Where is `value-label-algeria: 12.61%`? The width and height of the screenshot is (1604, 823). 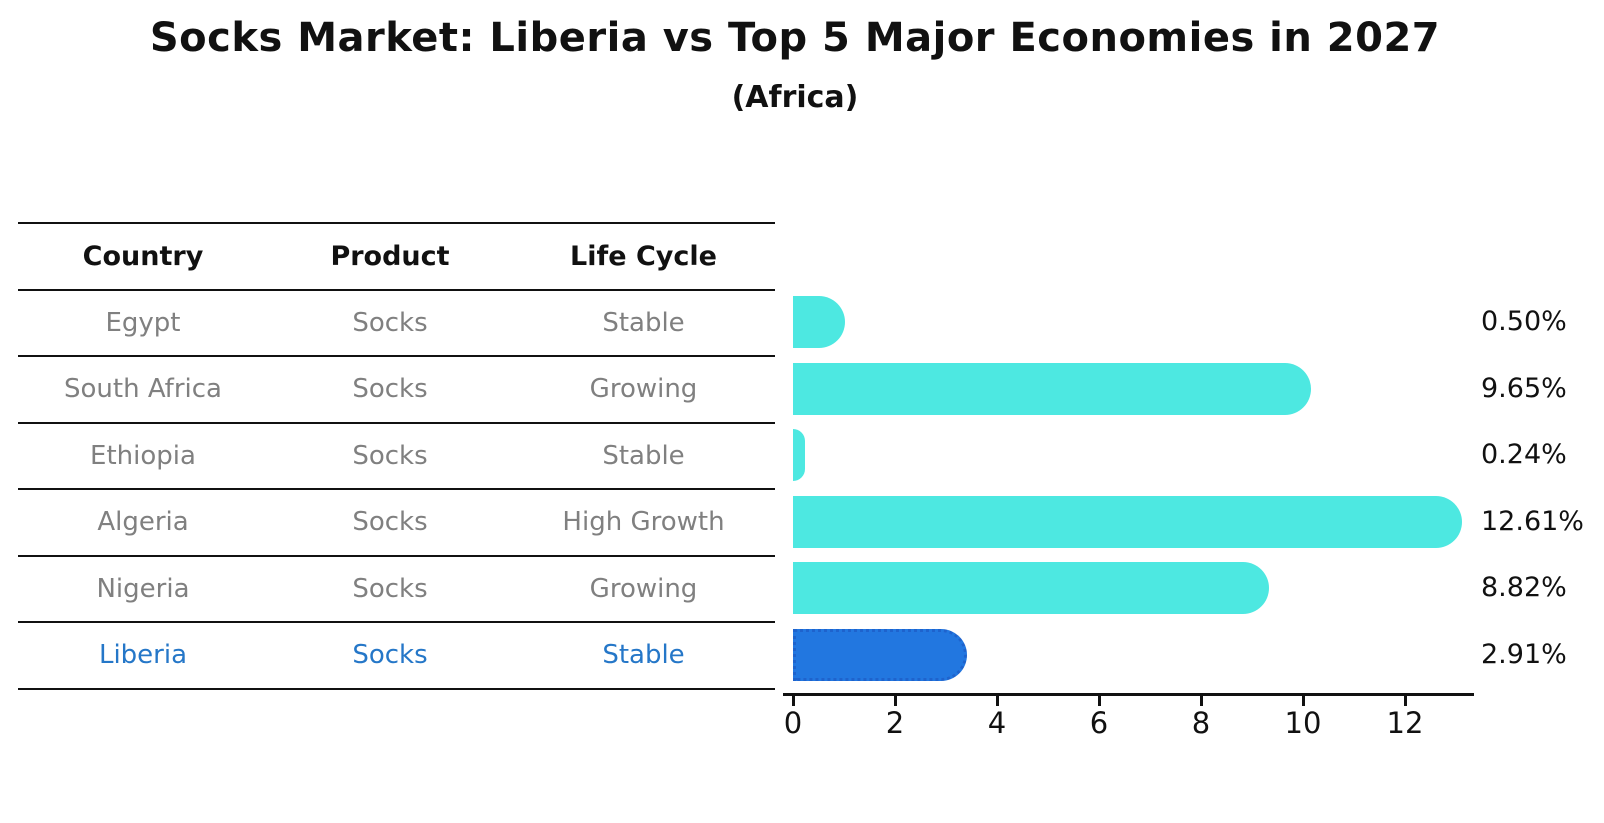
value-label-algeria: 12.61% is located at coordinates (1532, 521).